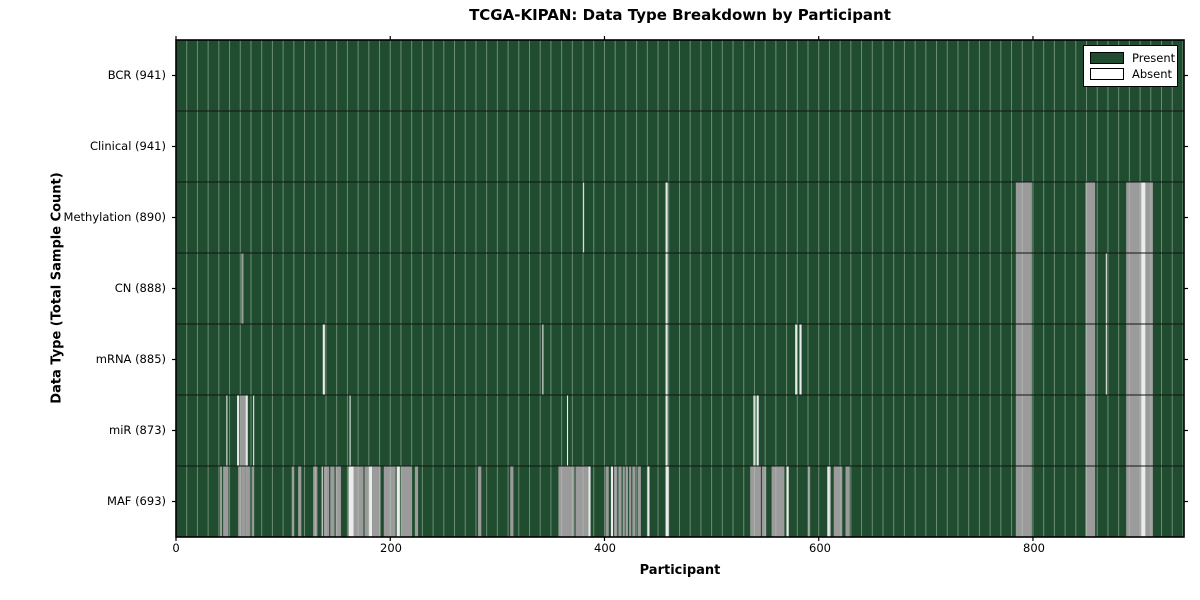 The image size is (1200, 600). I want to click on x-tick-label-400: 400, so click(605, 548).